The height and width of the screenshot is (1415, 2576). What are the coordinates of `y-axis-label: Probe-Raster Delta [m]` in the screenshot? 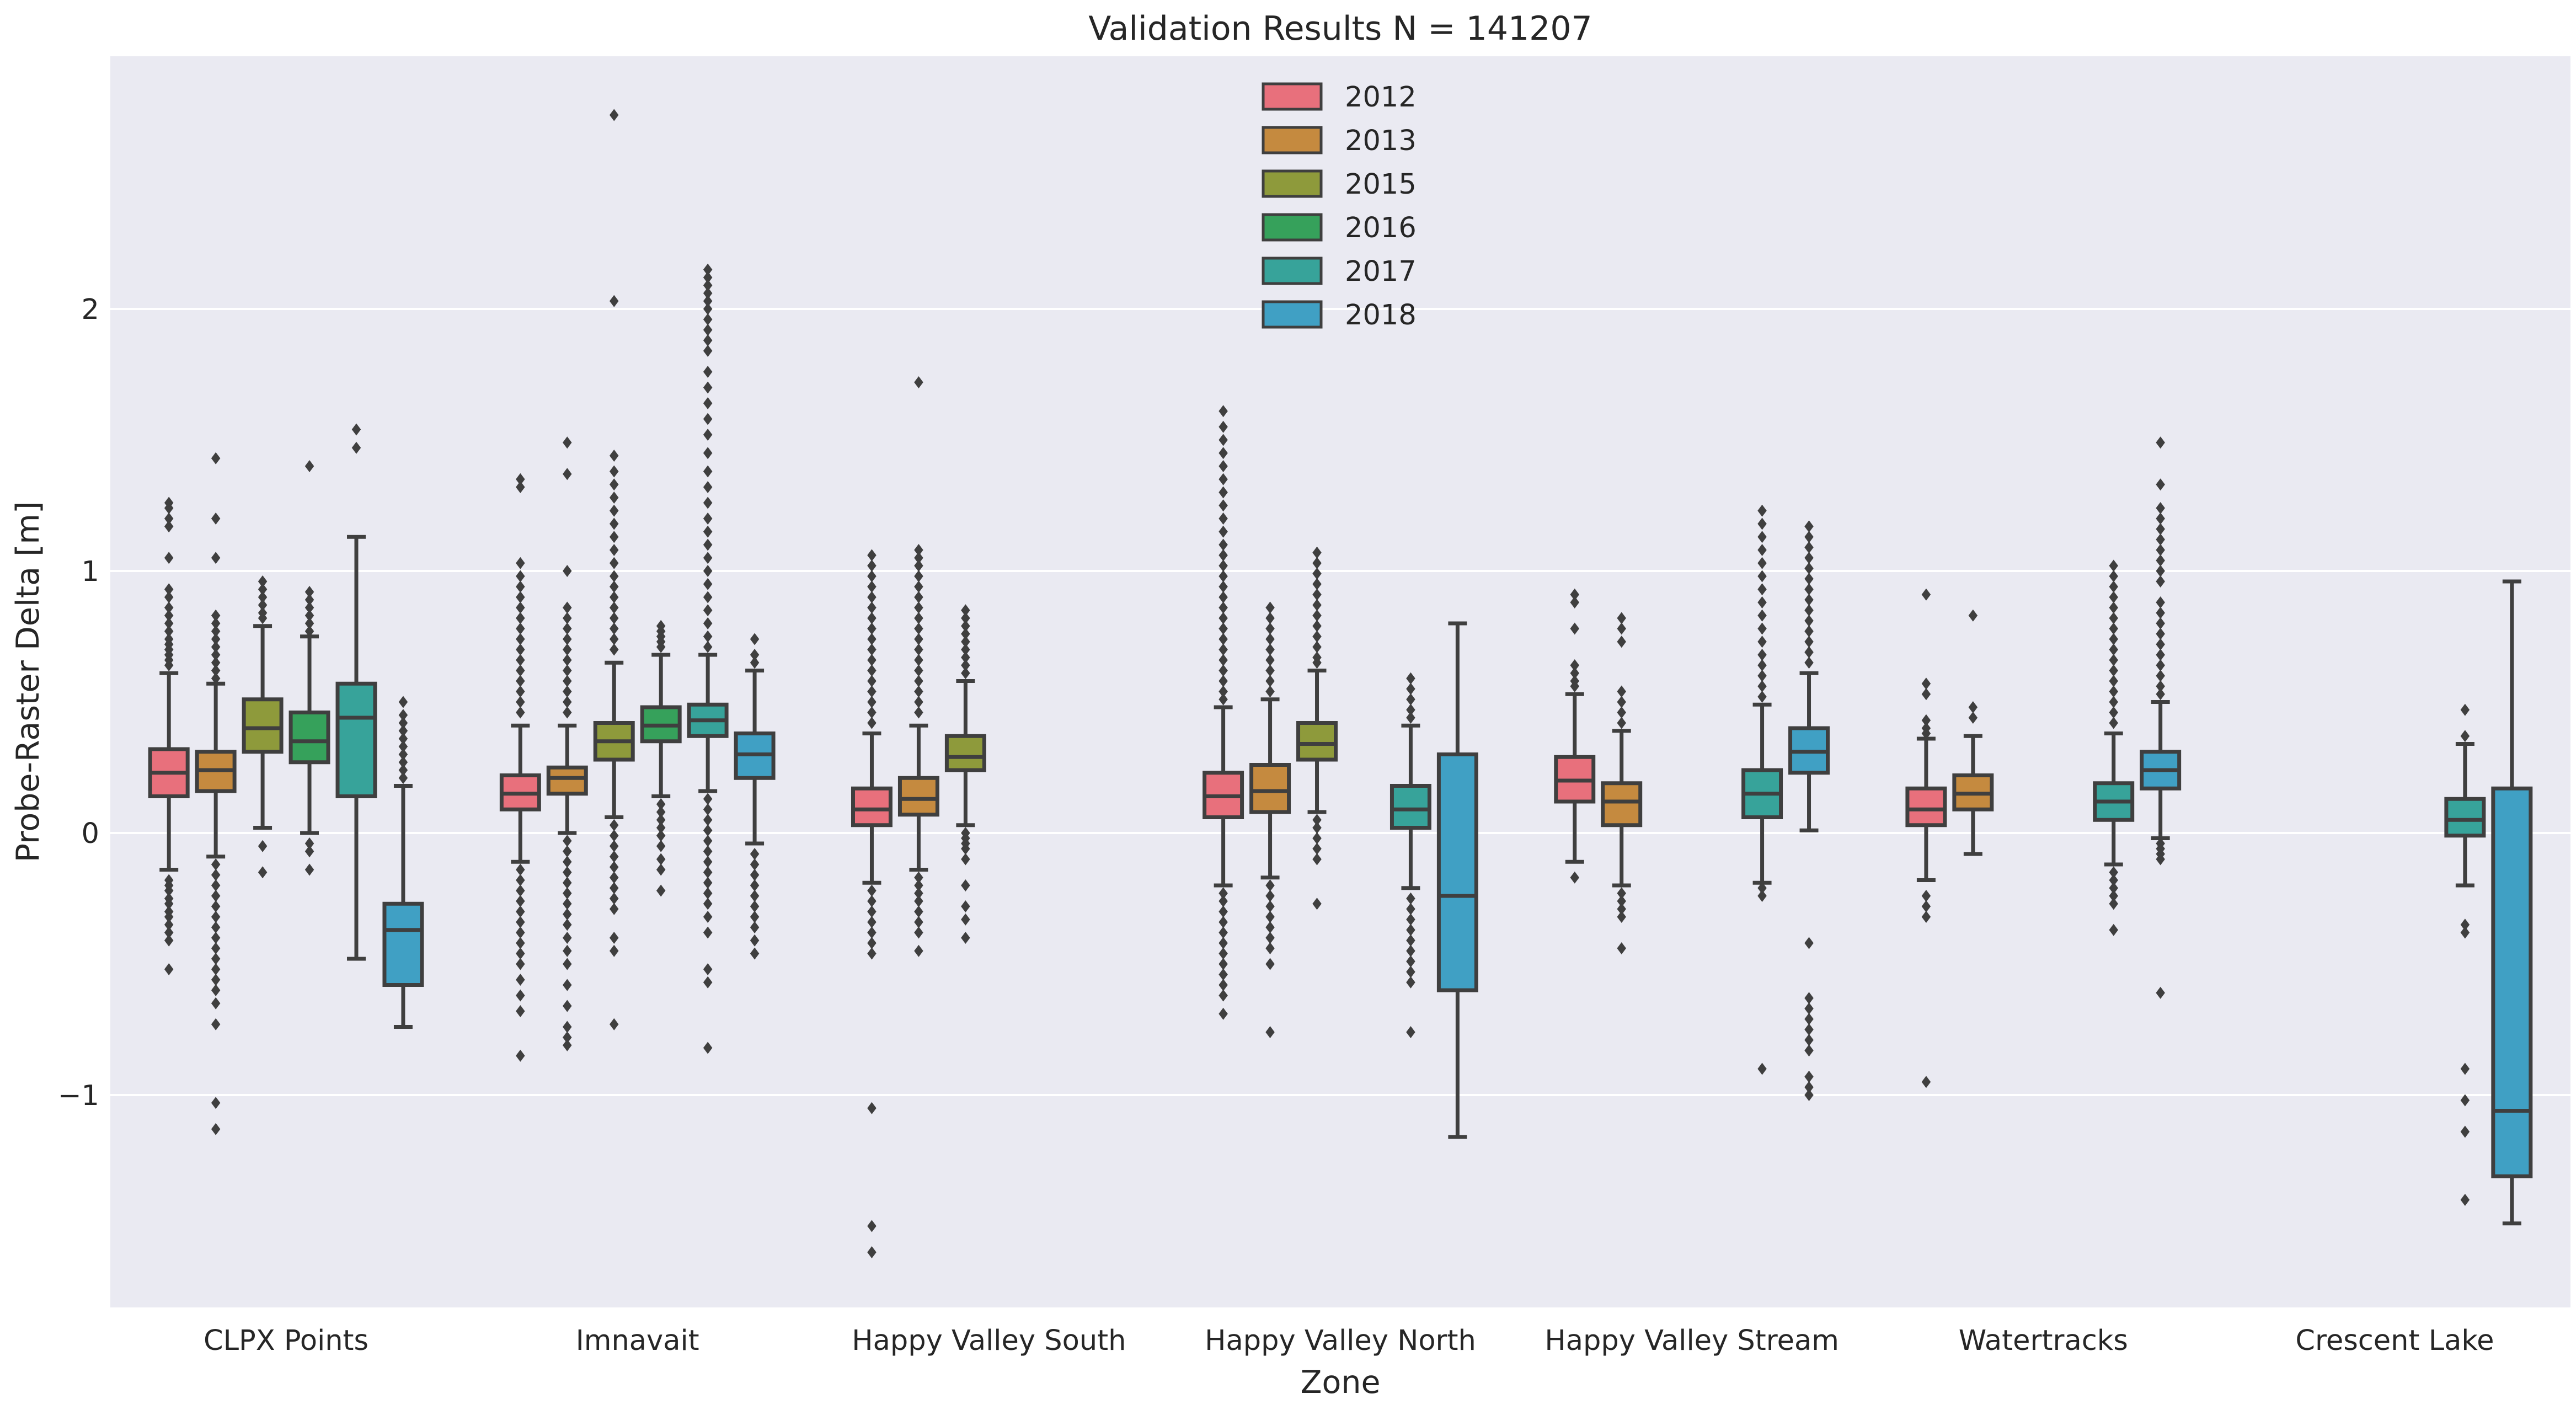 It's located at (28, 681).